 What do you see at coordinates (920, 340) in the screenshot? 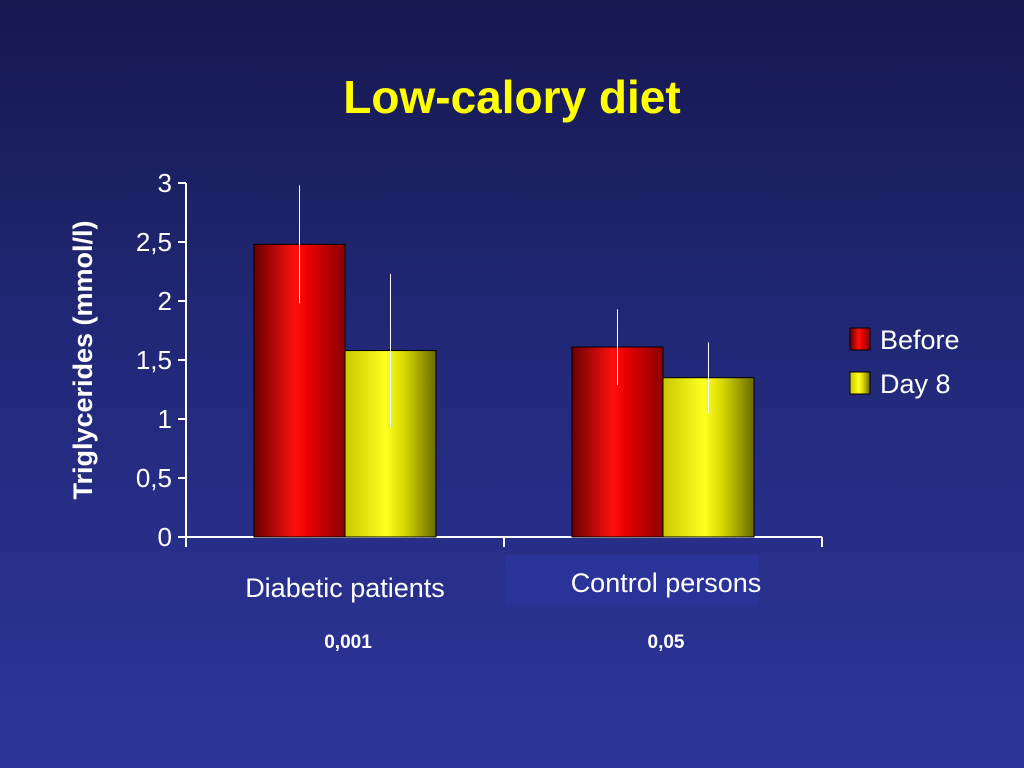
I see `legend-label: Before` at bounding box center [920, 340].